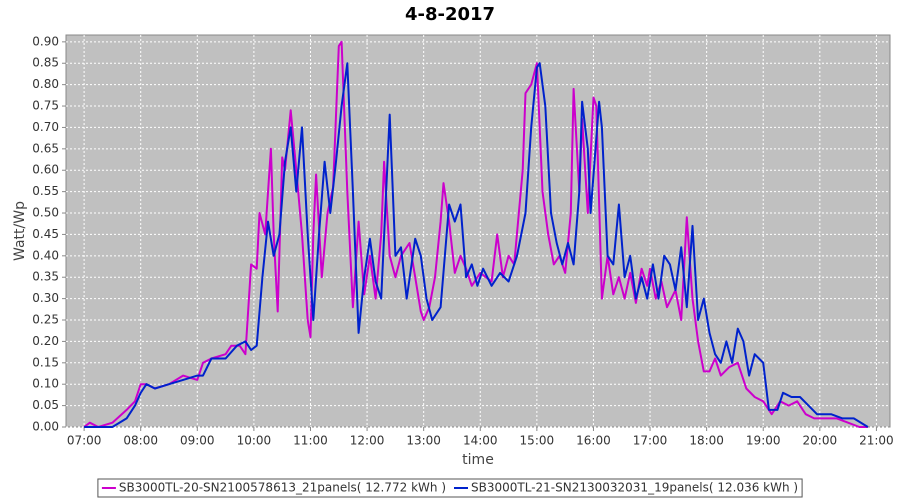  What do you see at coordinates (45, 384) in the screenshot?
I see `y-tick-label: 0.10` at bounding box center [45, 384].